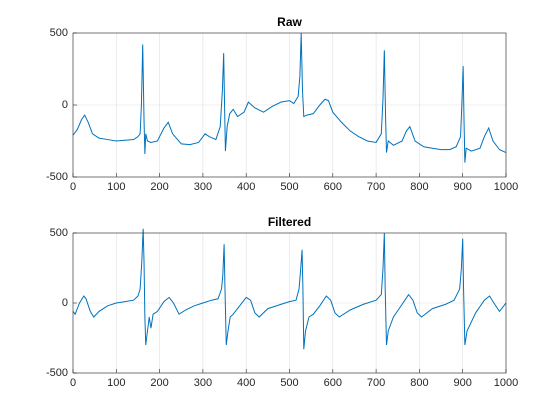  Describe the element at coordinates (289, 22) in the screenshot. I see `chart-title: Raw` at that location.